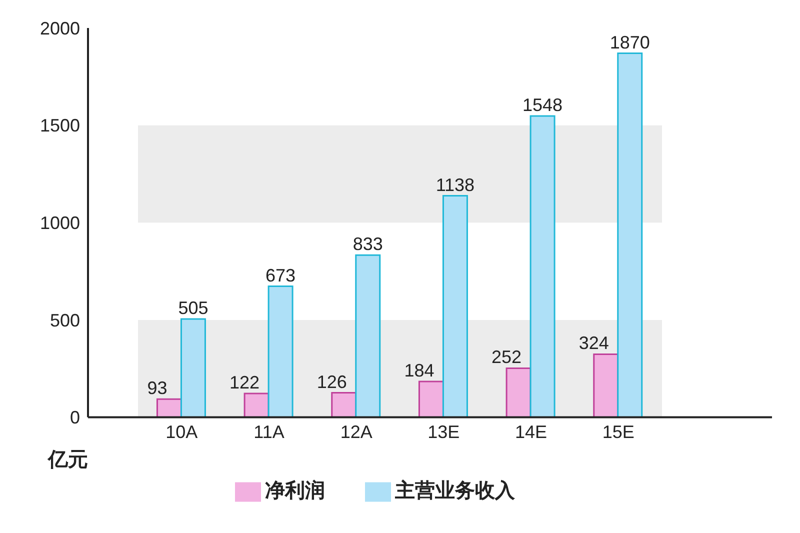 The width and height of the screenshot is (800, 533). I want to click on data-label: 505, so click(193, 308).